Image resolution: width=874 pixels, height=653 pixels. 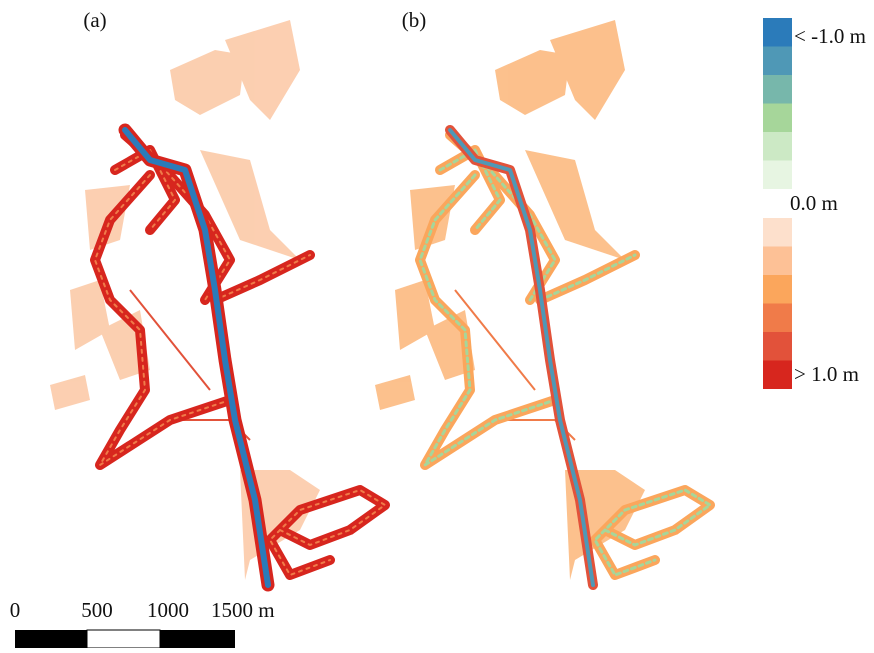 What do you see at coordinates (830, 36) in the screenshot?
I see `legend-label: < -1.0 m` at bounding box center [830, 36].